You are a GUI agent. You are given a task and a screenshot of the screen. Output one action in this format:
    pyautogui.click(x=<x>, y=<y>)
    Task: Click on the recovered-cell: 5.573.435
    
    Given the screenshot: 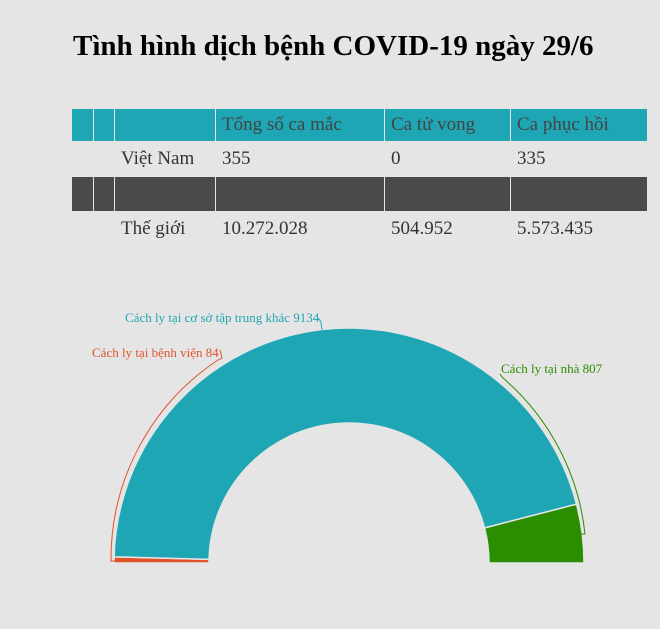 What is the action you would take?
    pyautogui.click(x=555, y=228)
    